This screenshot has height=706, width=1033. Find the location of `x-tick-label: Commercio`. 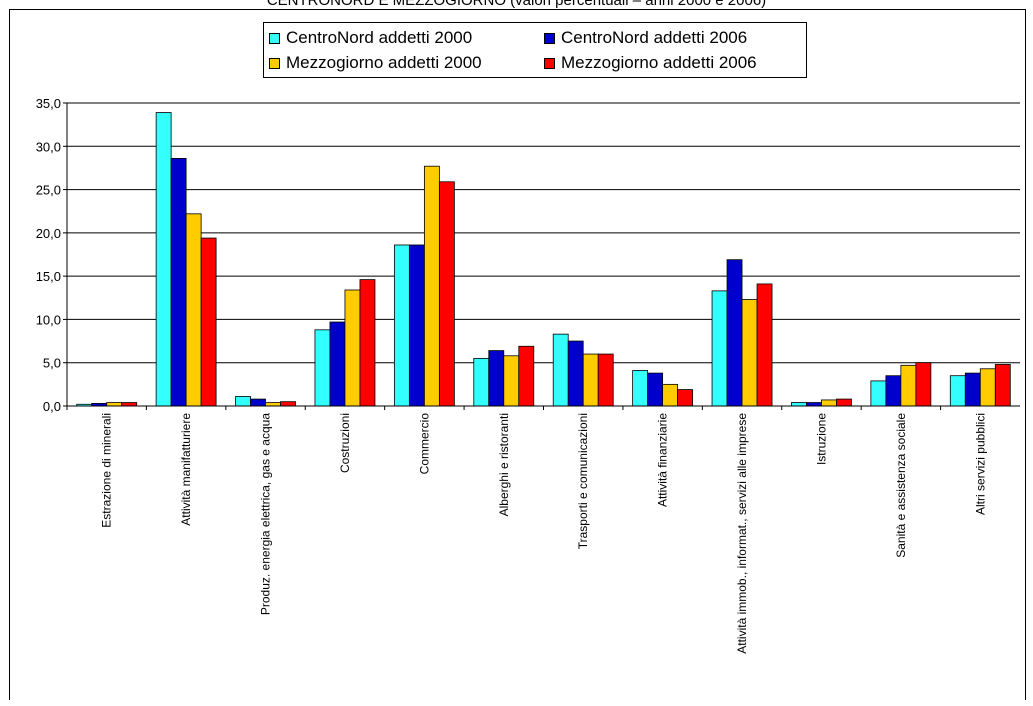

x-tick-label: Commercio is located at coordinates (424, 444).